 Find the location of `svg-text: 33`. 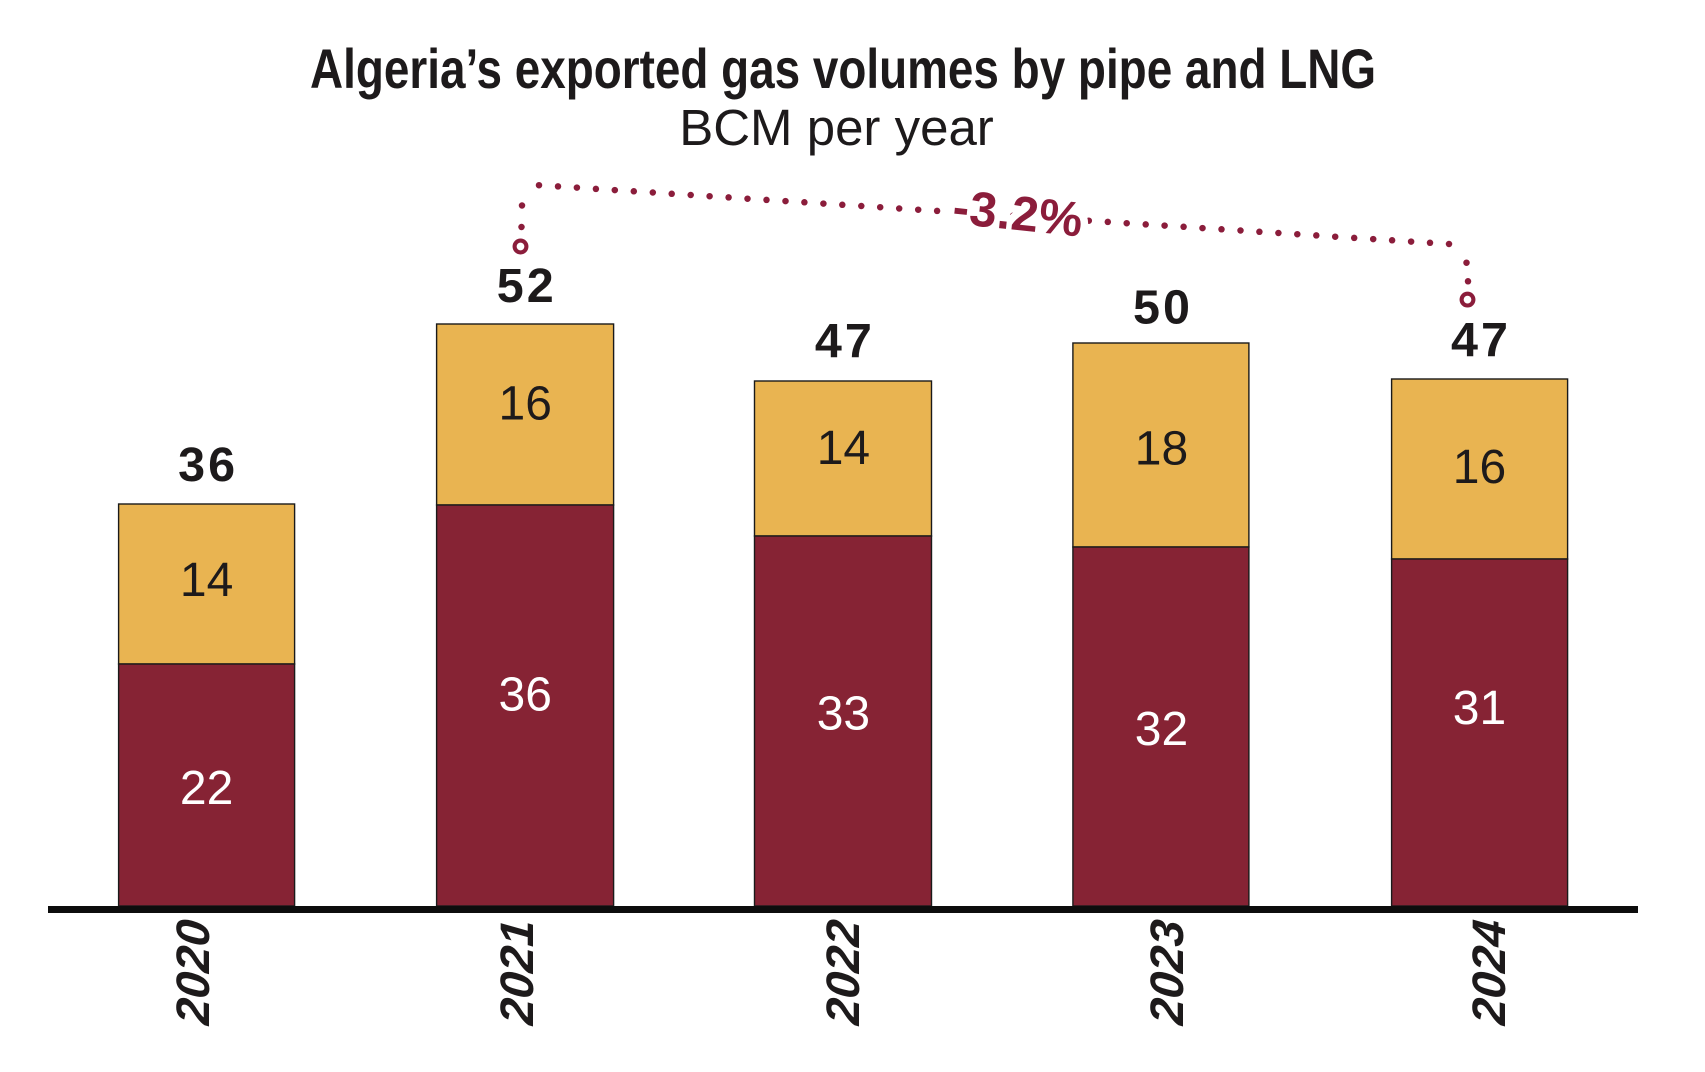

svg-text: 33 is located at coordinates (843, 714).